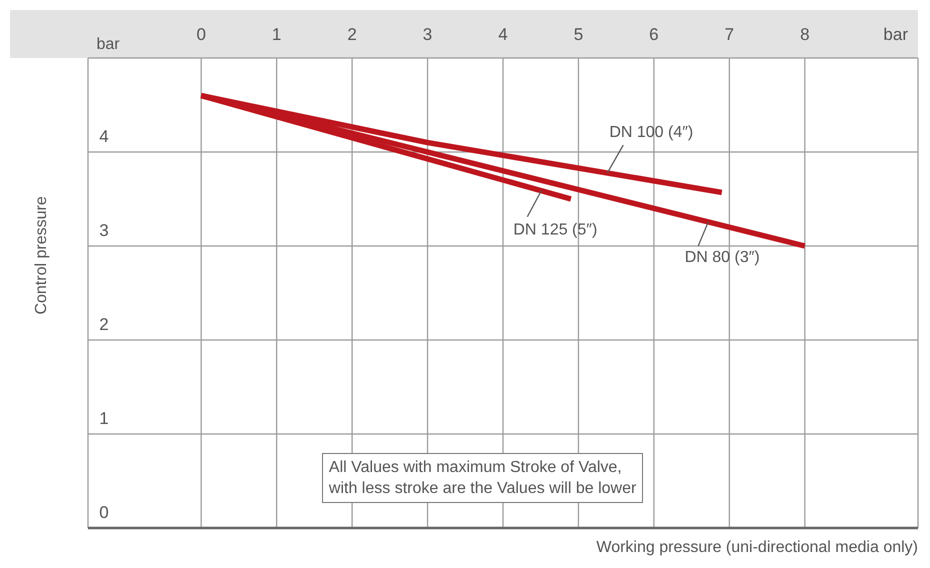 Image resolution: width=930 pixels, height=568 pixels. What do you see at coordinates (104, 324) in the screenshot?
I see `y-tick-label: 2` at bounding box center [104, 324].